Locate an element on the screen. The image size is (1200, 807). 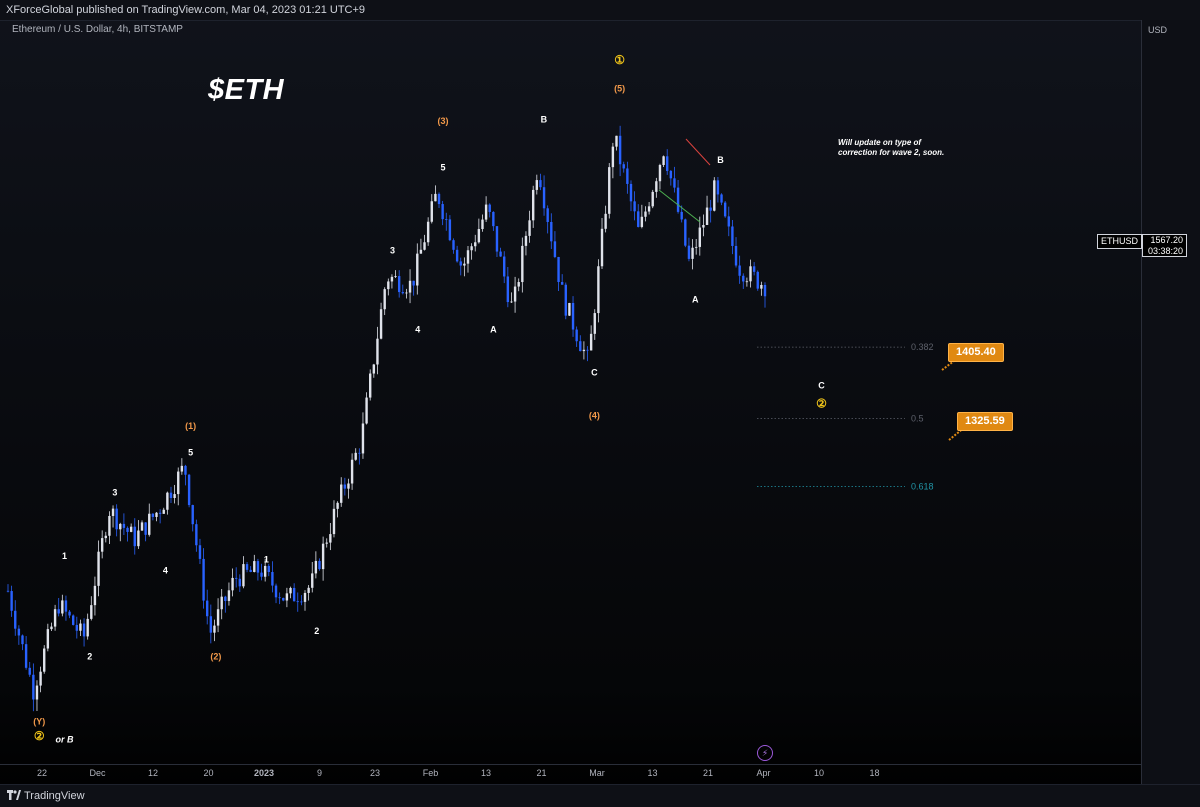
tradingview-logo-icon is located at coordinates (14, 795).